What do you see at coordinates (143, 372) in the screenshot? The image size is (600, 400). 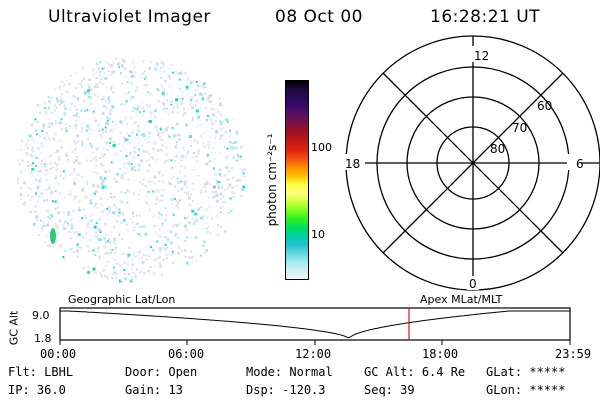 I see `status-door-key: Door:` at bounding box center [143, 372].